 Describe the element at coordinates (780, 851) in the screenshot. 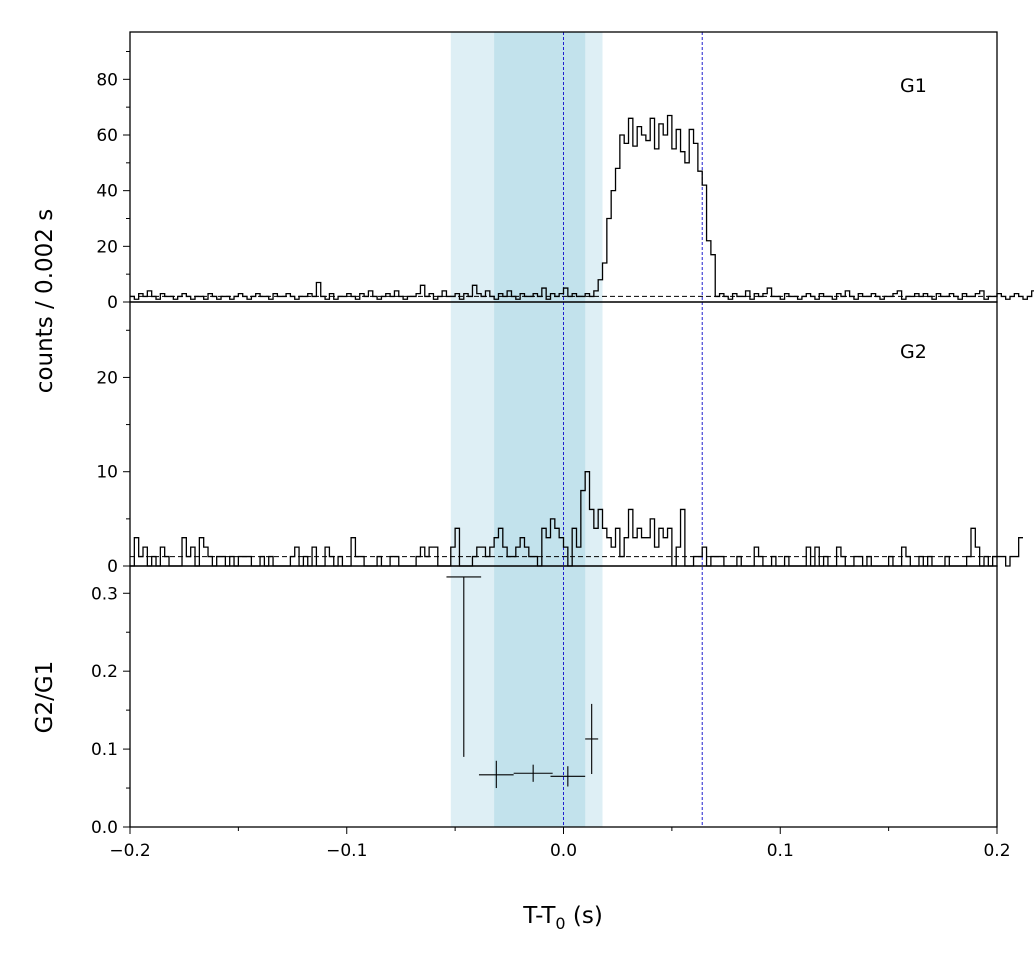

I see `x-tick-label: 0.1` at that location.